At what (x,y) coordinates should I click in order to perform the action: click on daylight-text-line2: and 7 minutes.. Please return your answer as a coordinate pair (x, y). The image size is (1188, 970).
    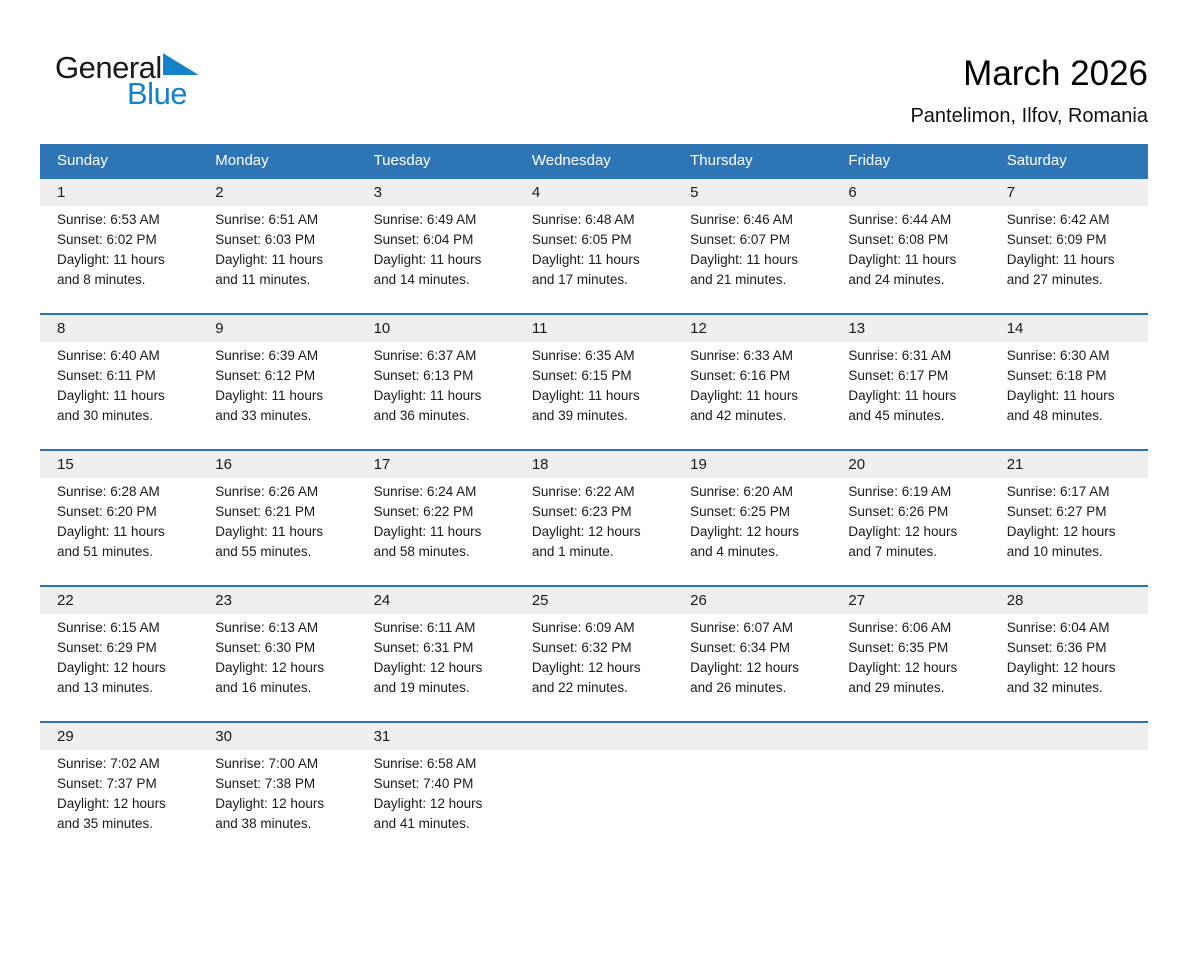
    Looking at the image, I should click on (892, 552).